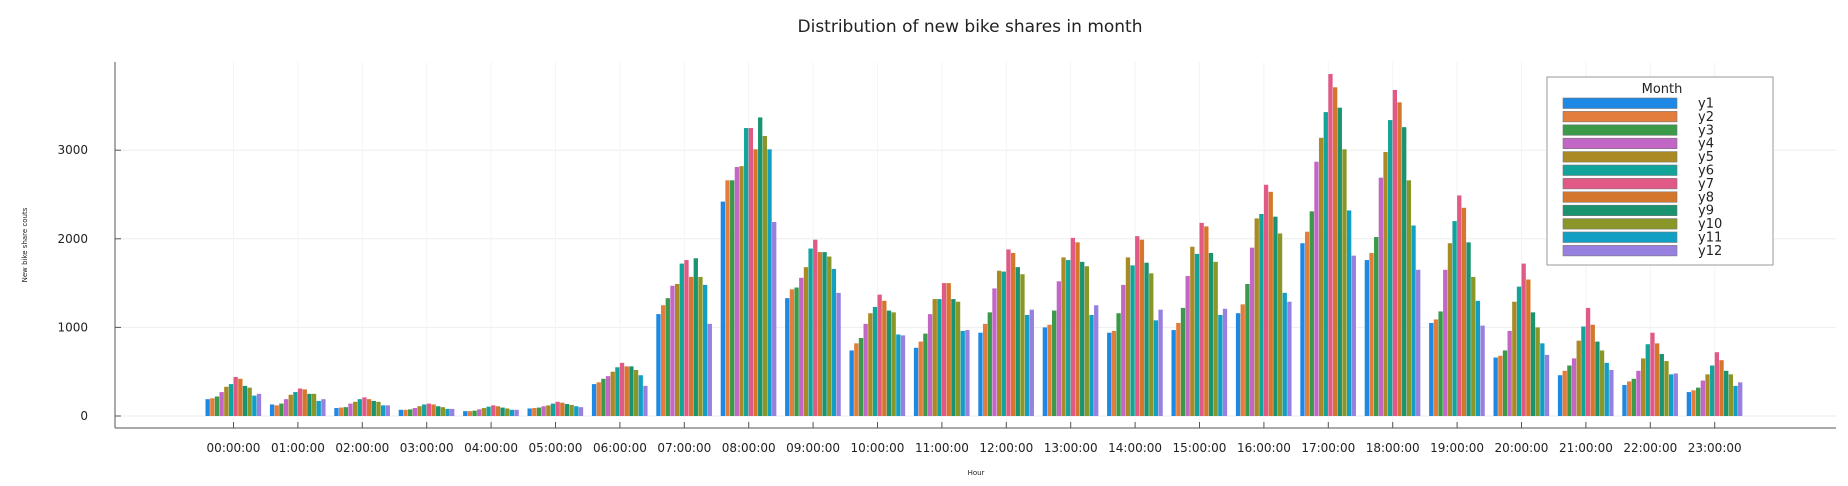 This screenshot has width=1848, height=486. What do you see at coordinates (1006, 448) in the screenshot?
I see `x-tick-label: 12:00:00` at bounding box center [1006, 448].